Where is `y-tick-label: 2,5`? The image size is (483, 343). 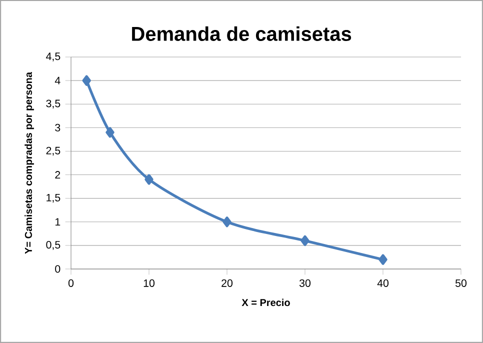 y-tick-label: 2,5 is located at coordinates (53, 151).